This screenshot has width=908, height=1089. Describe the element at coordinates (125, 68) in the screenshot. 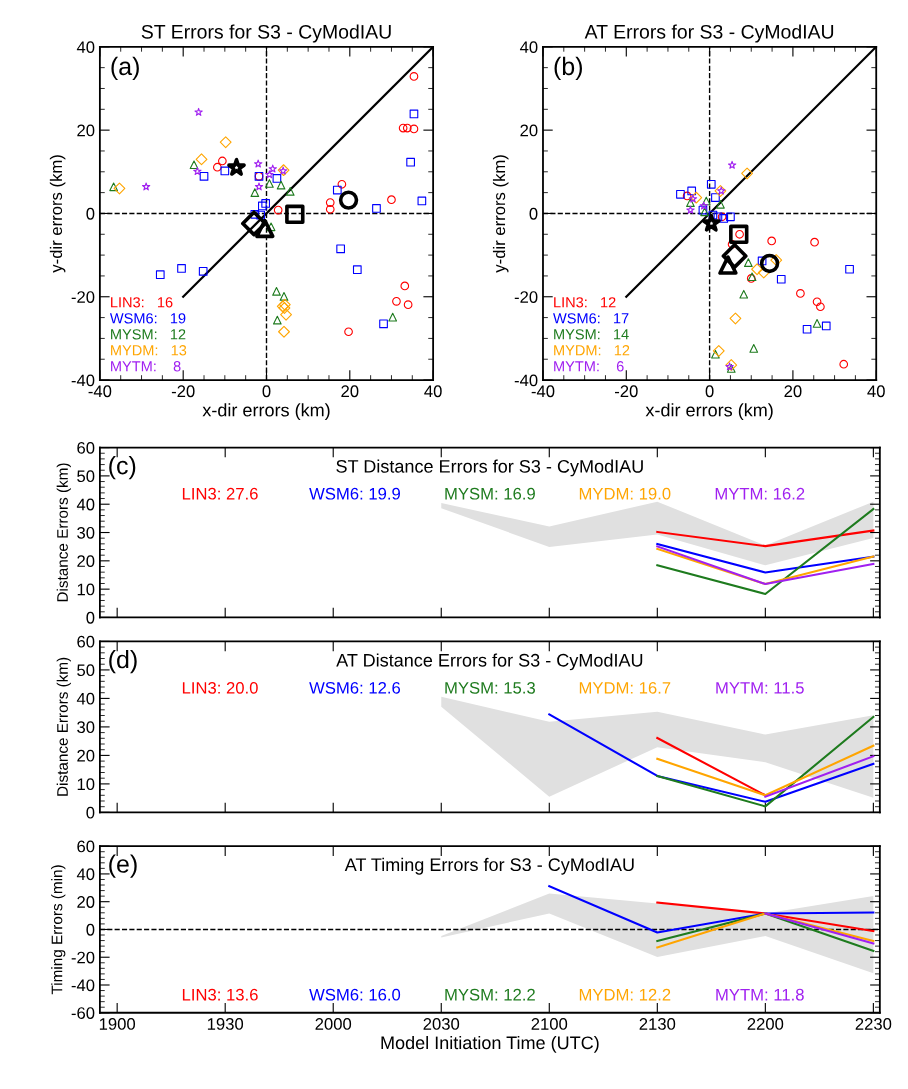

I see `annotation: (a)` at that location.